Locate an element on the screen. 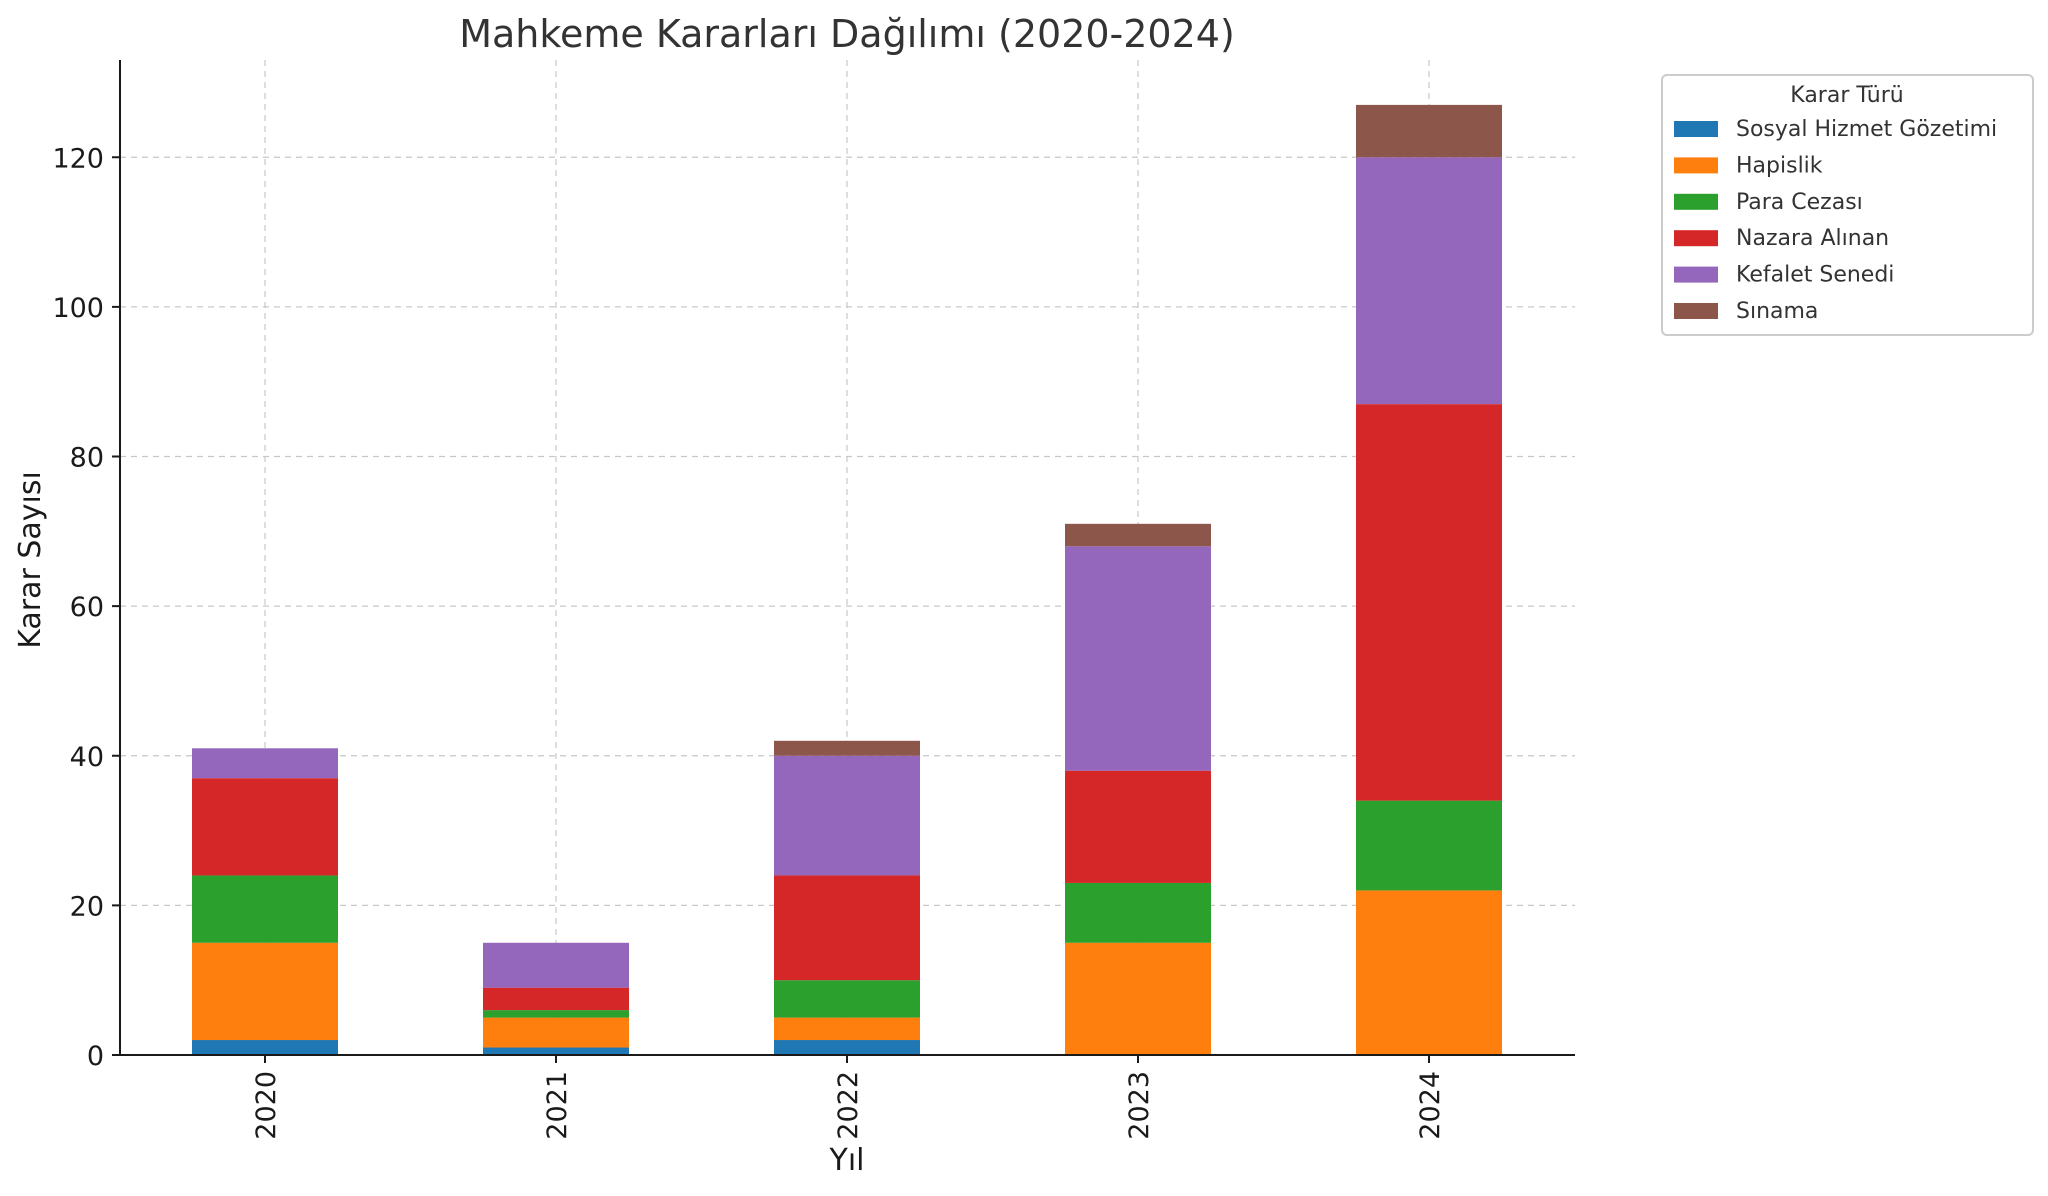  x-tick-label: 2020 is located at coordinates (266, 1105).